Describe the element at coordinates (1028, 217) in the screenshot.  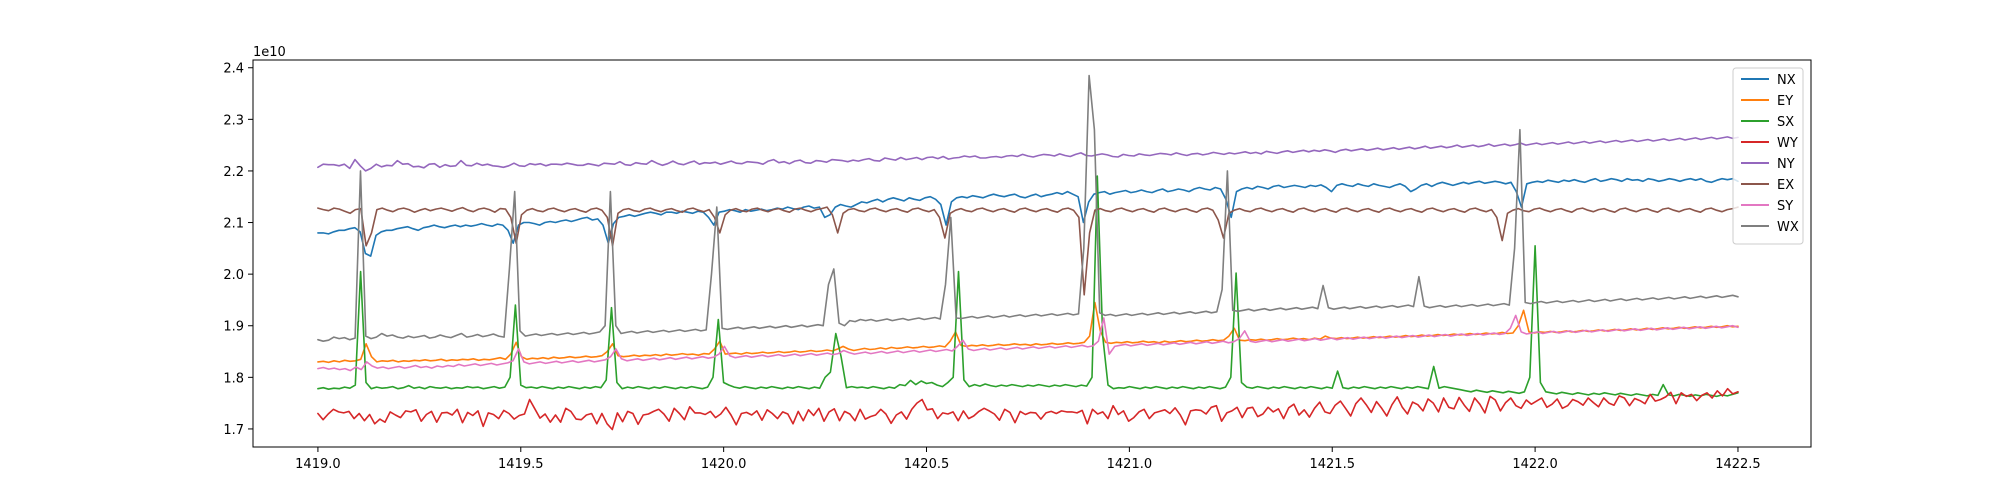
I see `series-line-nx` at that location.